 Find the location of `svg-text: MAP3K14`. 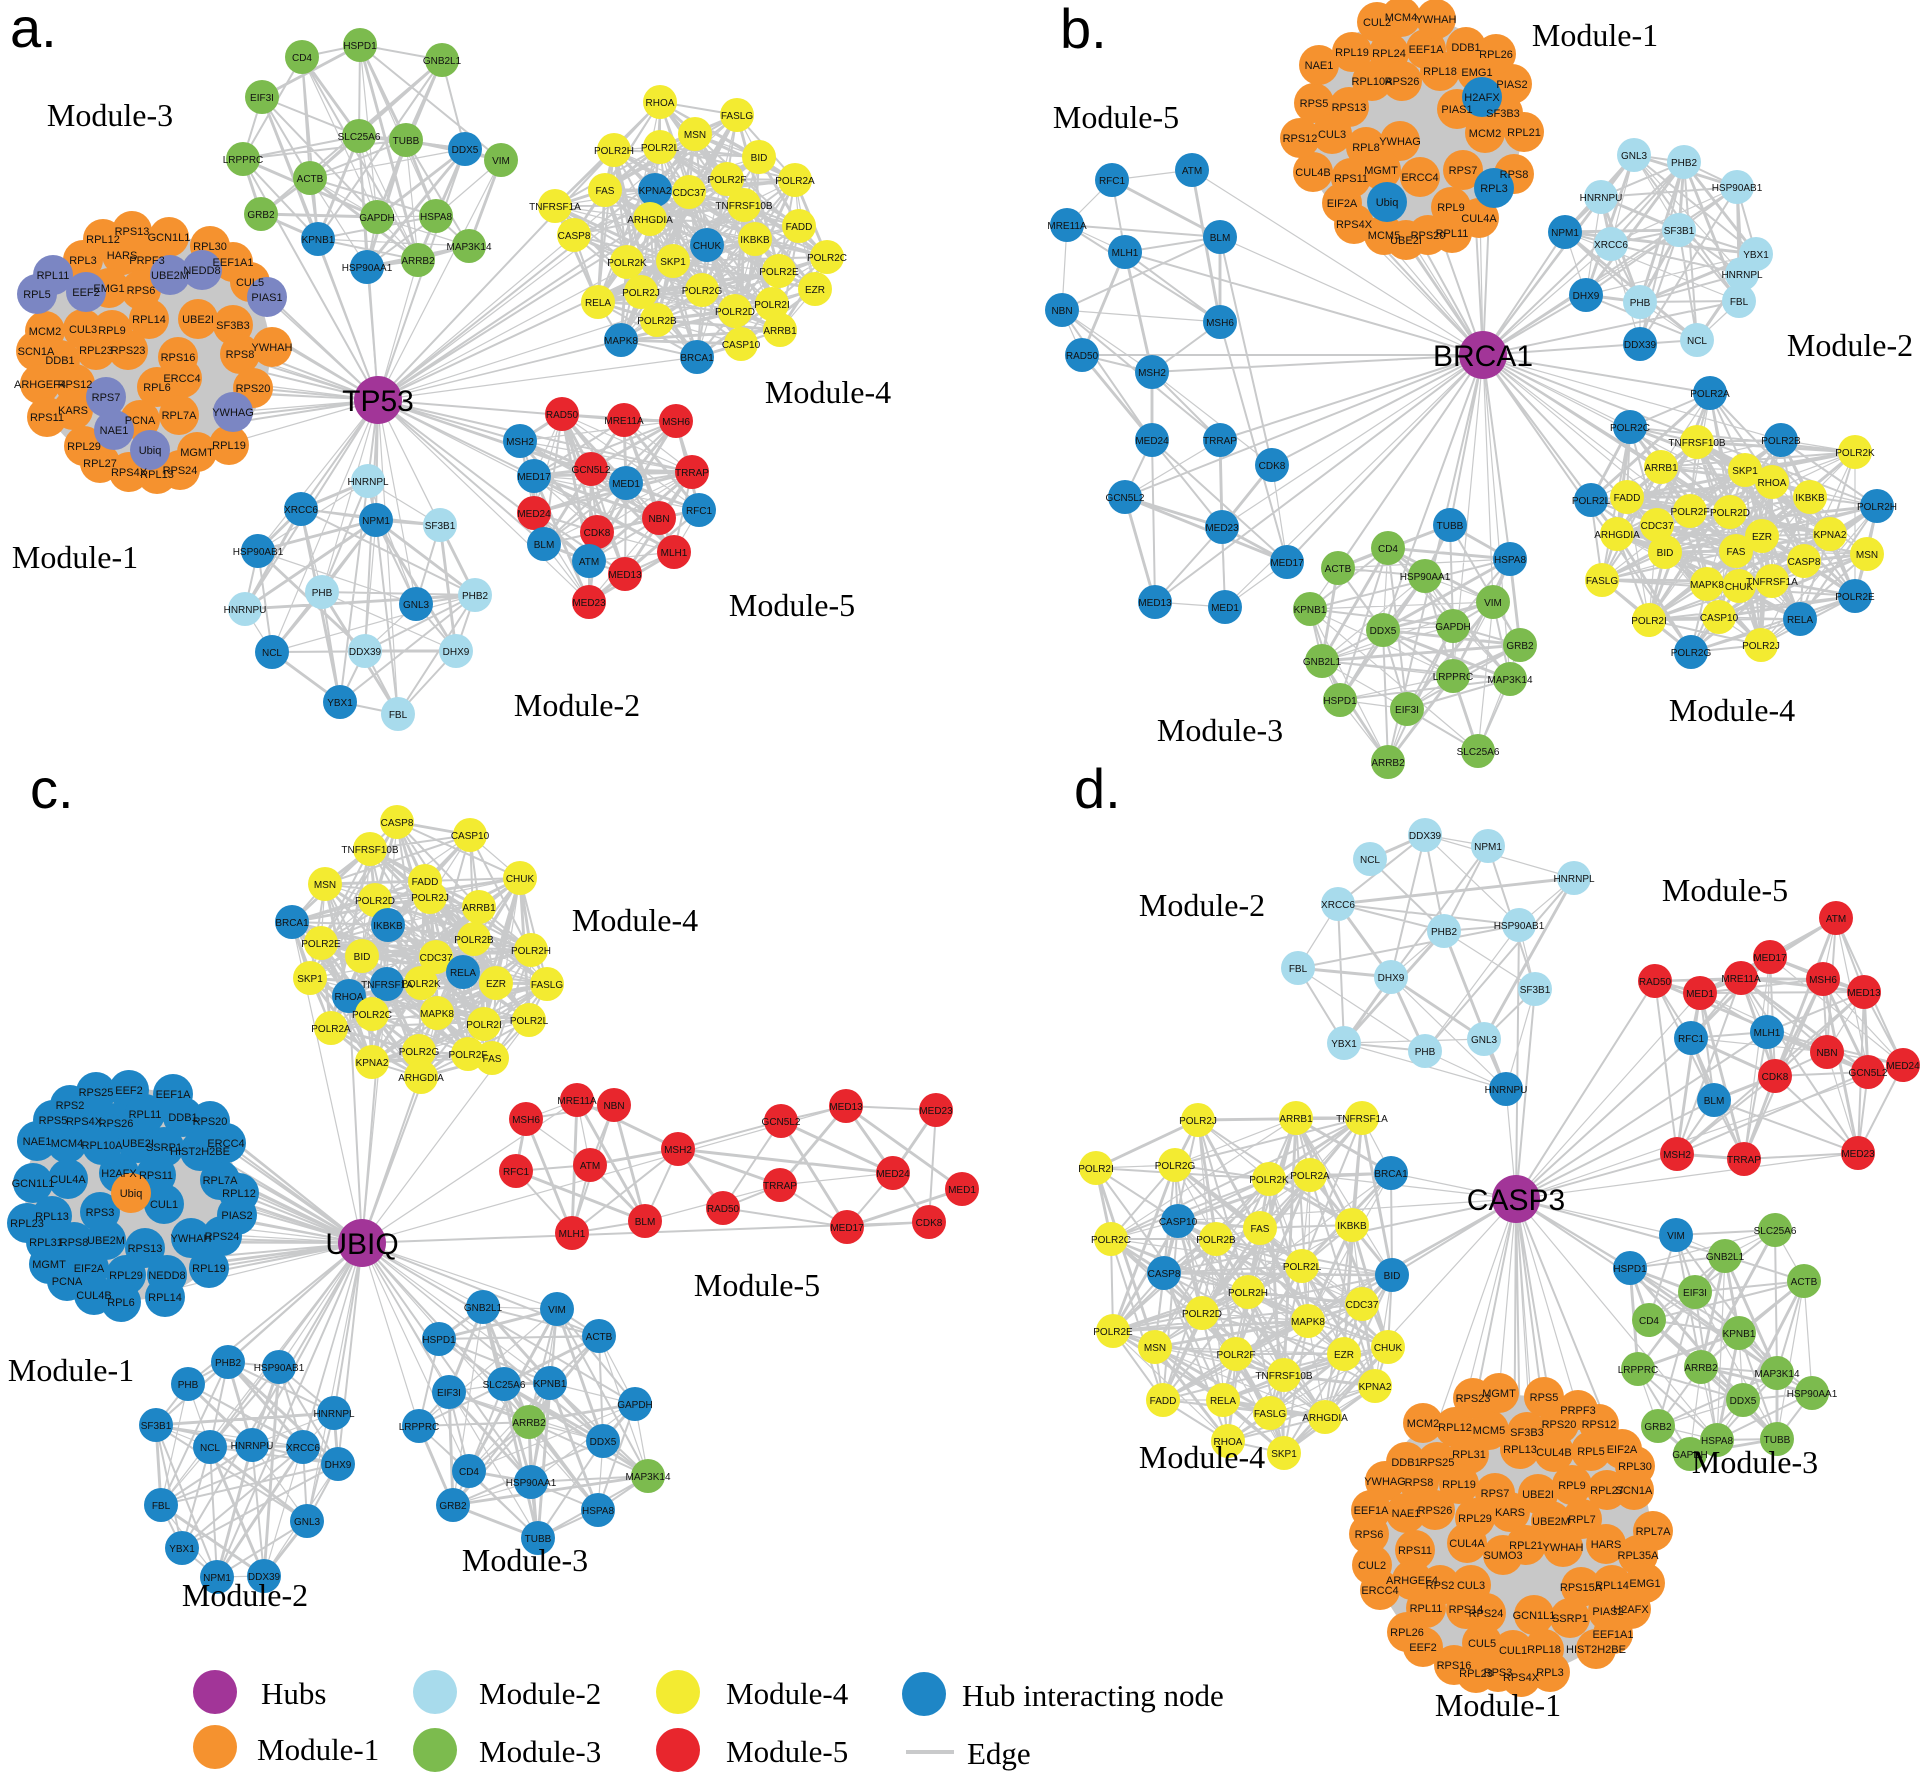

svg-text: MAP3K14 is located at coordinates (1509, 680).